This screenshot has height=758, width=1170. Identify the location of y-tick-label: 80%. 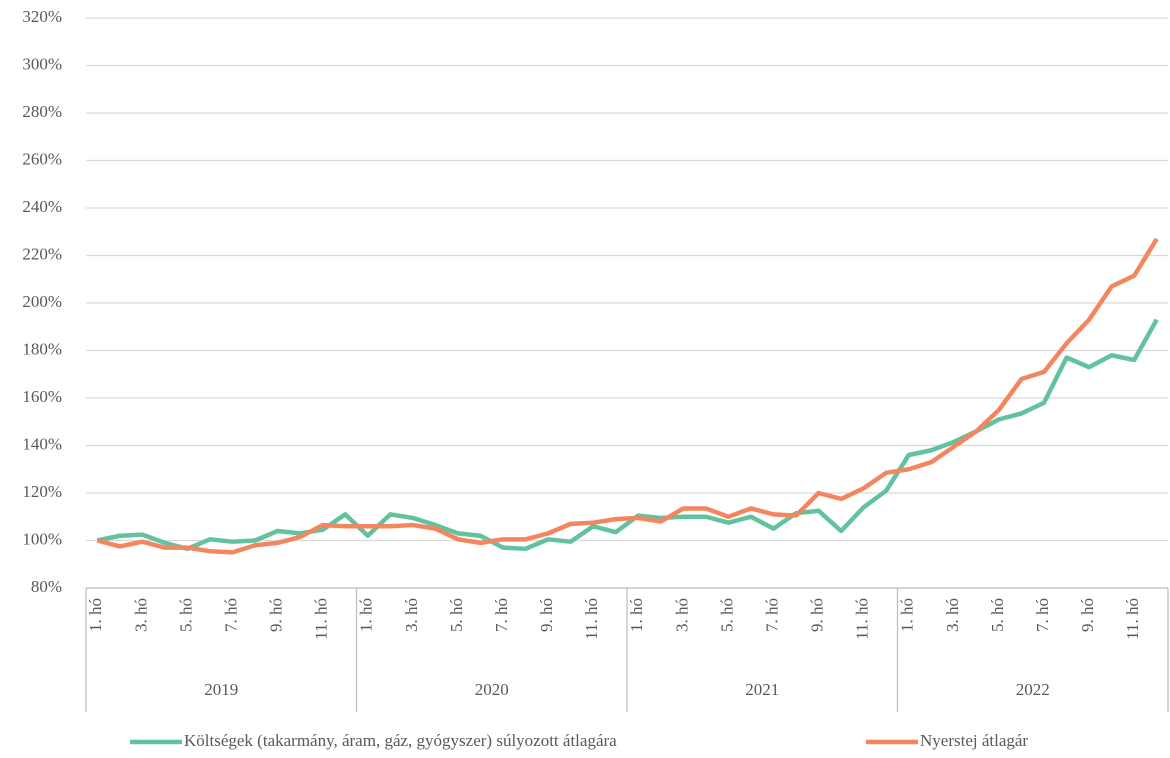
(46, 586).